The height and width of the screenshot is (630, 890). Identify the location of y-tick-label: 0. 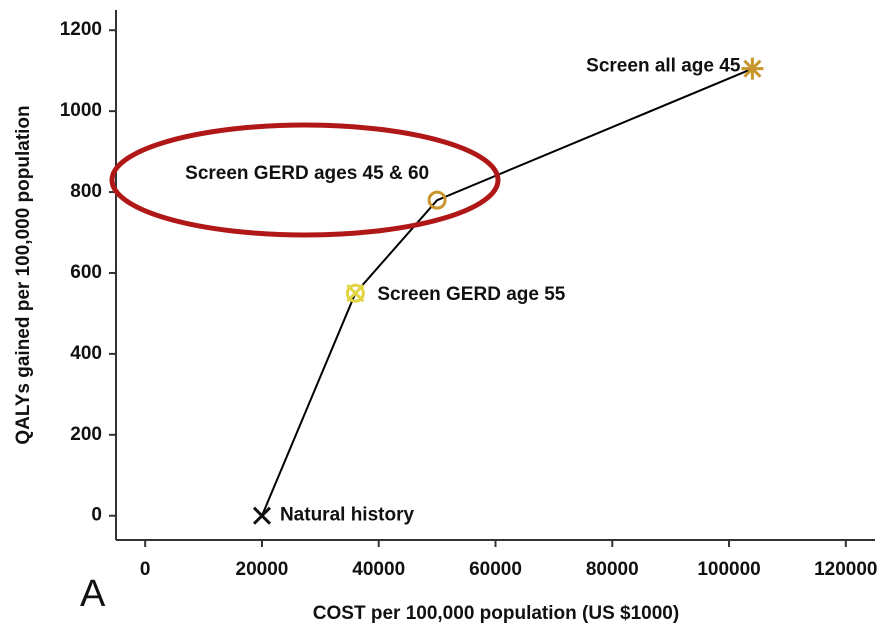
(96, 515).